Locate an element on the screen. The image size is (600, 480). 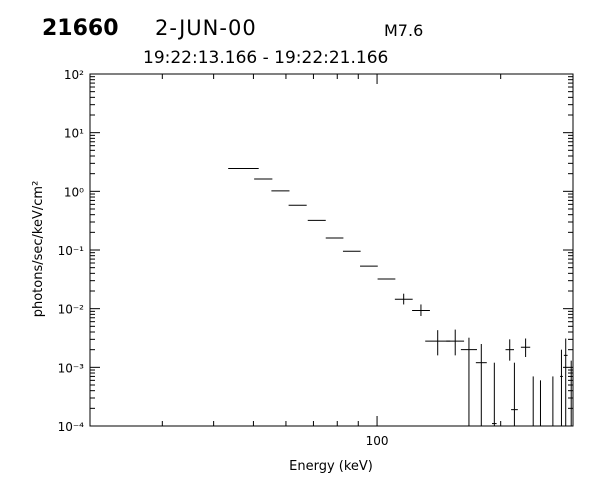
y-axis-label: photons/sec/keV/cm² is located at coordinates (38, 249).